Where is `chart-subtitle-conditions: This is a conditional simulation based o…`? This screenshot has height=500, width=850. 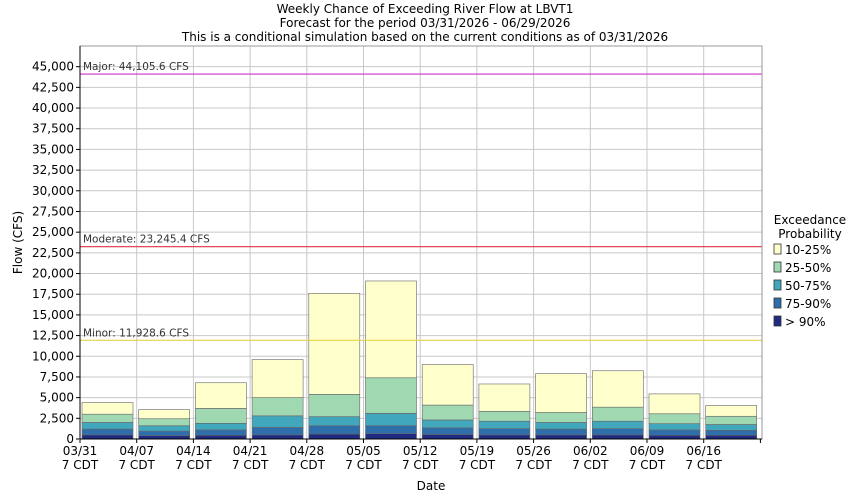
chart-subtitle-conditions: This is a conditional simulation based o… is located at coordinates (425, 37).